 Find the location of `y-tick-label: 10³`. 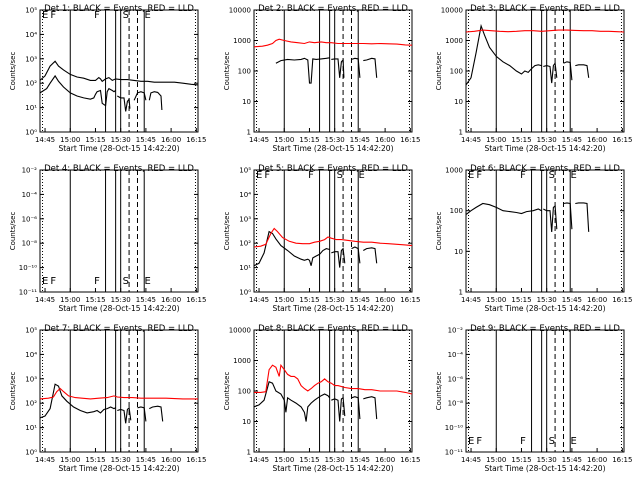

y-tick-label: 10³ is located at coordinates (31, 59).